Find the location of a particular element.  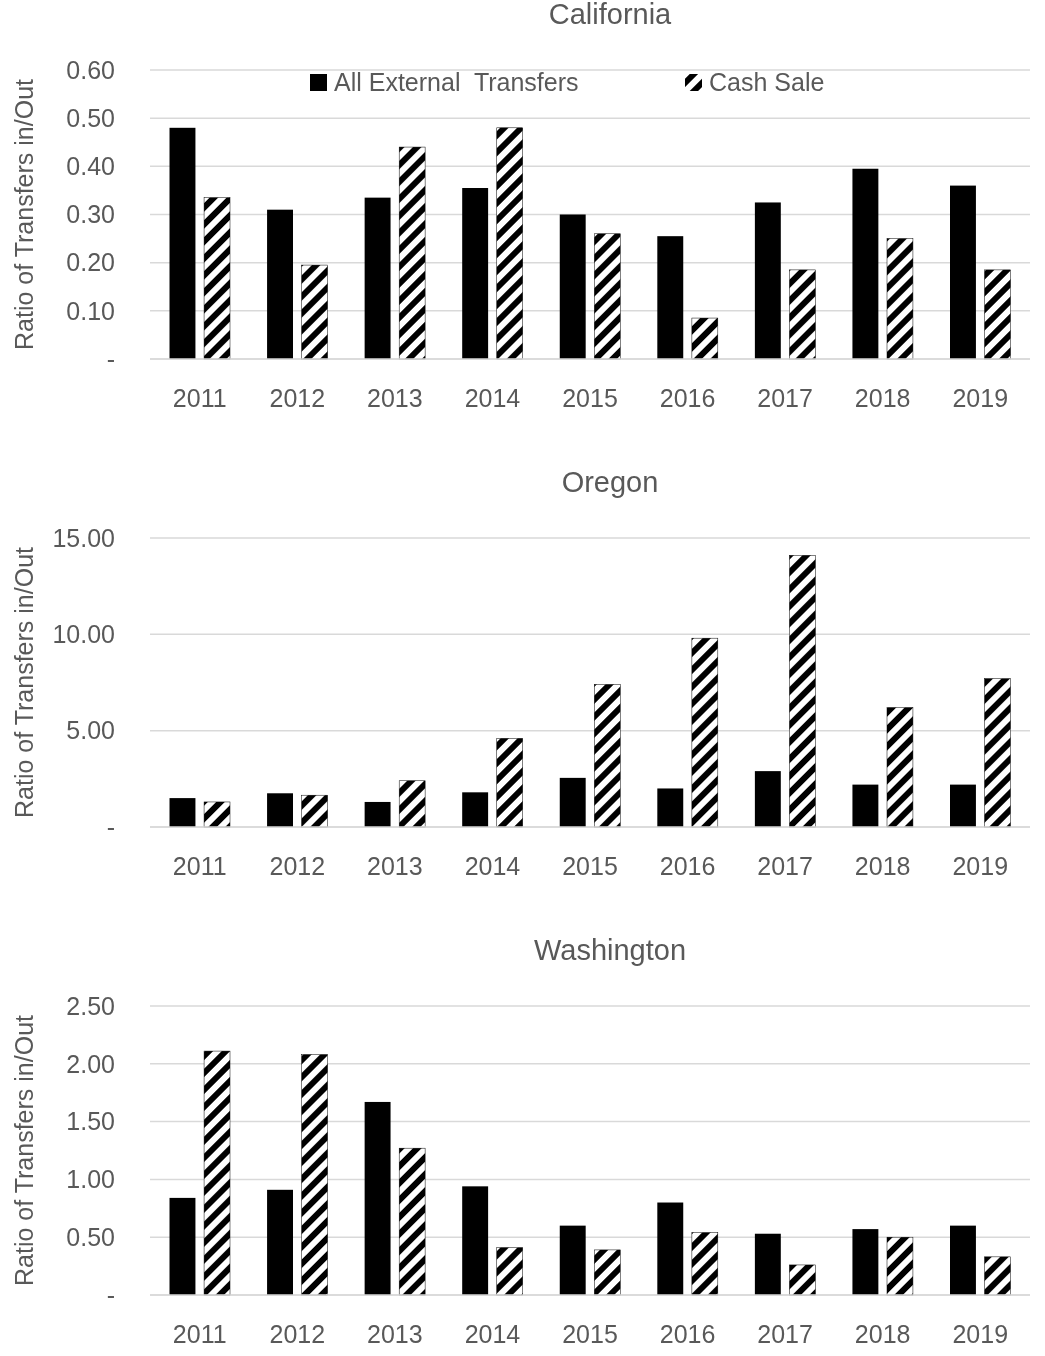

y-tick-label: 2.50 is located at coordinates (90, 1005).